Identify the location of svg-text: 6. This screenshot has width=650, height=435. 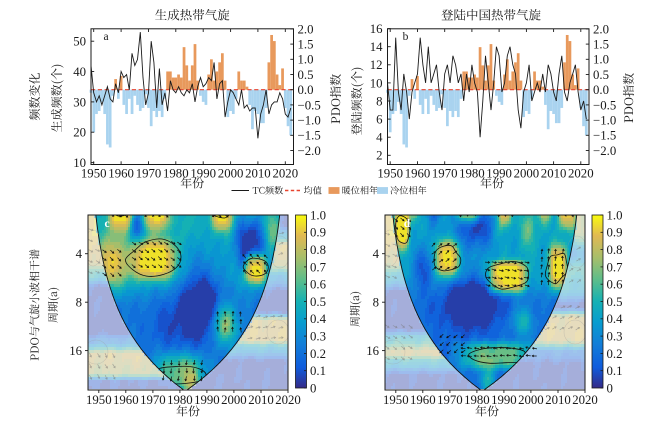
(379, 120).